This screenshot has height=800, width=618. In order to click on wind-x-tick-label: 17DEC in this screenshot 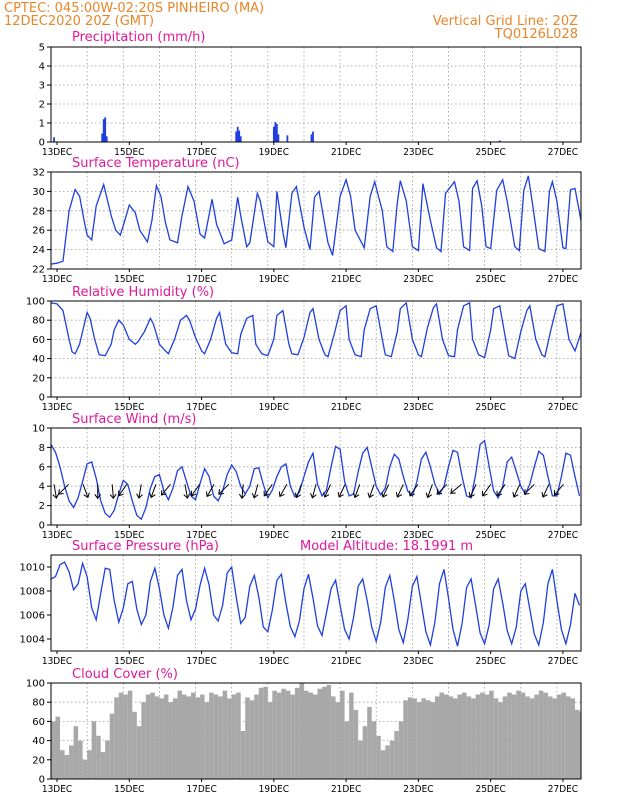, I will do `click(201, 535)`.